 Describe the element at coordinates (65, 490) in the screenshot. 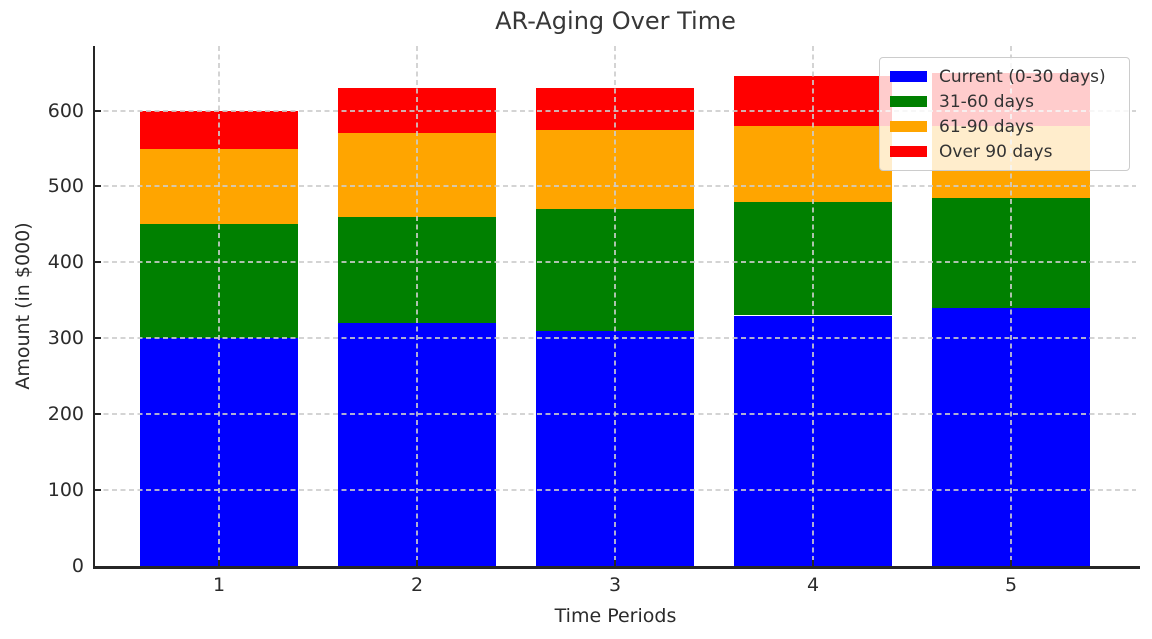

I see `y-tick-label-100: 100` at that location.